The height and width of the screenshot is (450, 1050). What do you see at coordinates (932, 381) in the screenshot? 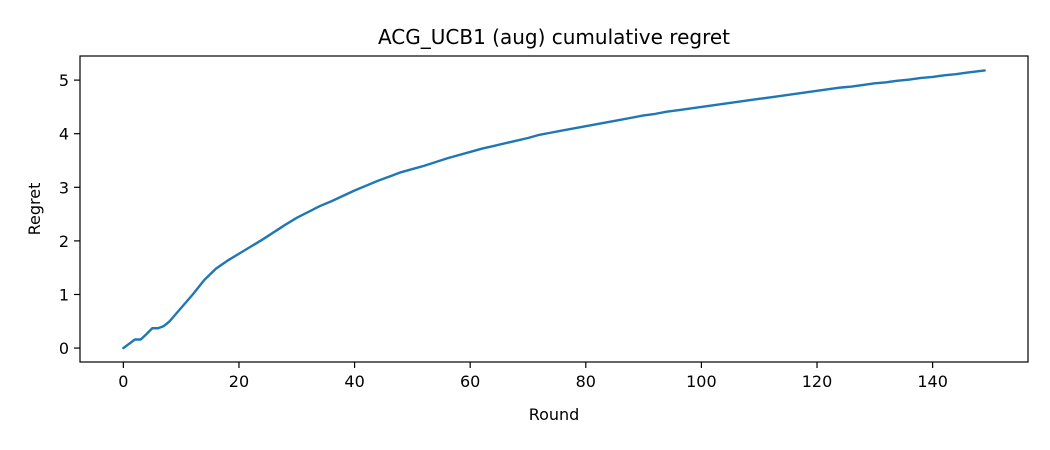
I see `x-tick-label: 140` at bounding box center [932, 381].